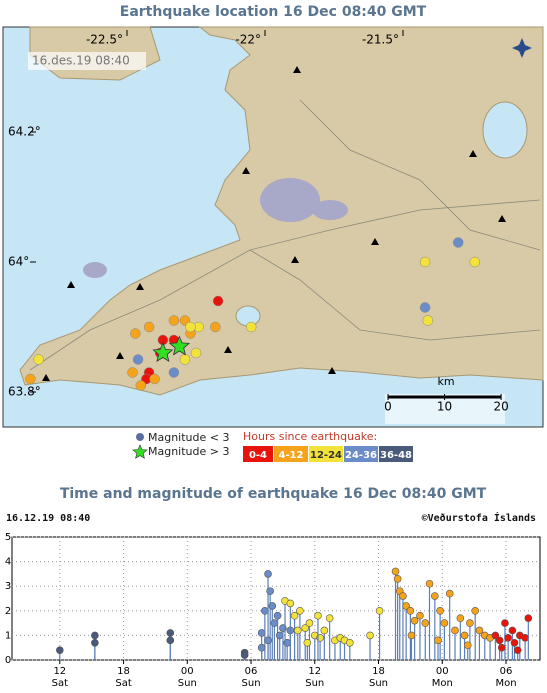 The width and height of the screenshot is (547, 693). Describe the element at coordinates (189, 437) in the screenshot. I see `legend-label: Magnitude < 3` at that location.